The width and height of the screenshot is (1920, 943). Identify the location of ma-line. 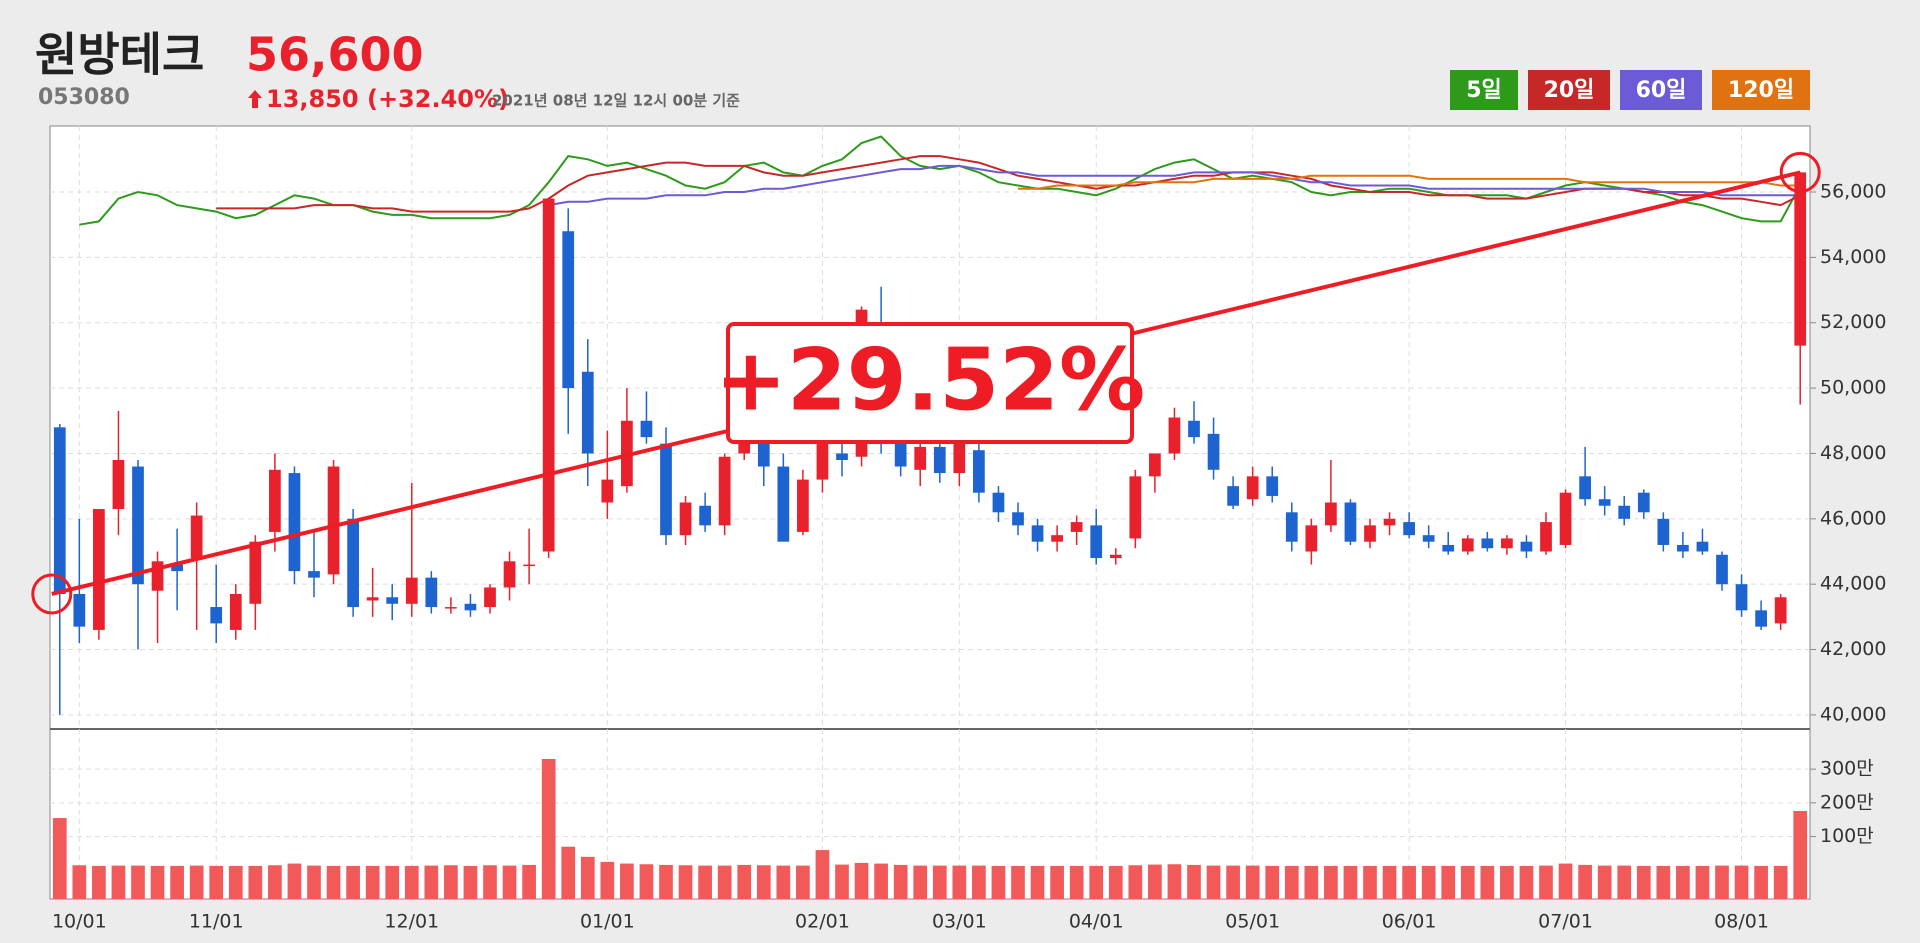
(1409, 182).